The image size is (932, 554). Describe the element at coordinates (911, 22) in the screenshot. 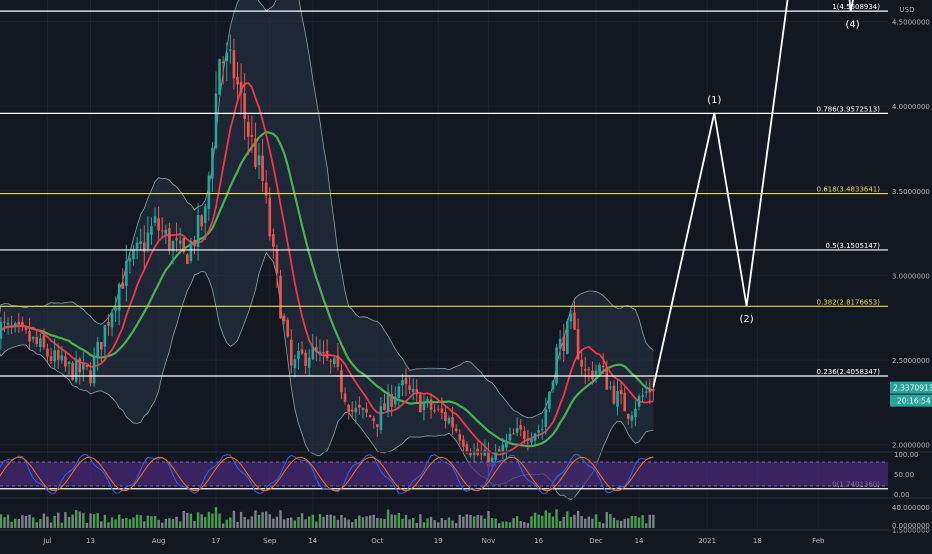

I see `price-tick-4: 4.5000000` at that location.